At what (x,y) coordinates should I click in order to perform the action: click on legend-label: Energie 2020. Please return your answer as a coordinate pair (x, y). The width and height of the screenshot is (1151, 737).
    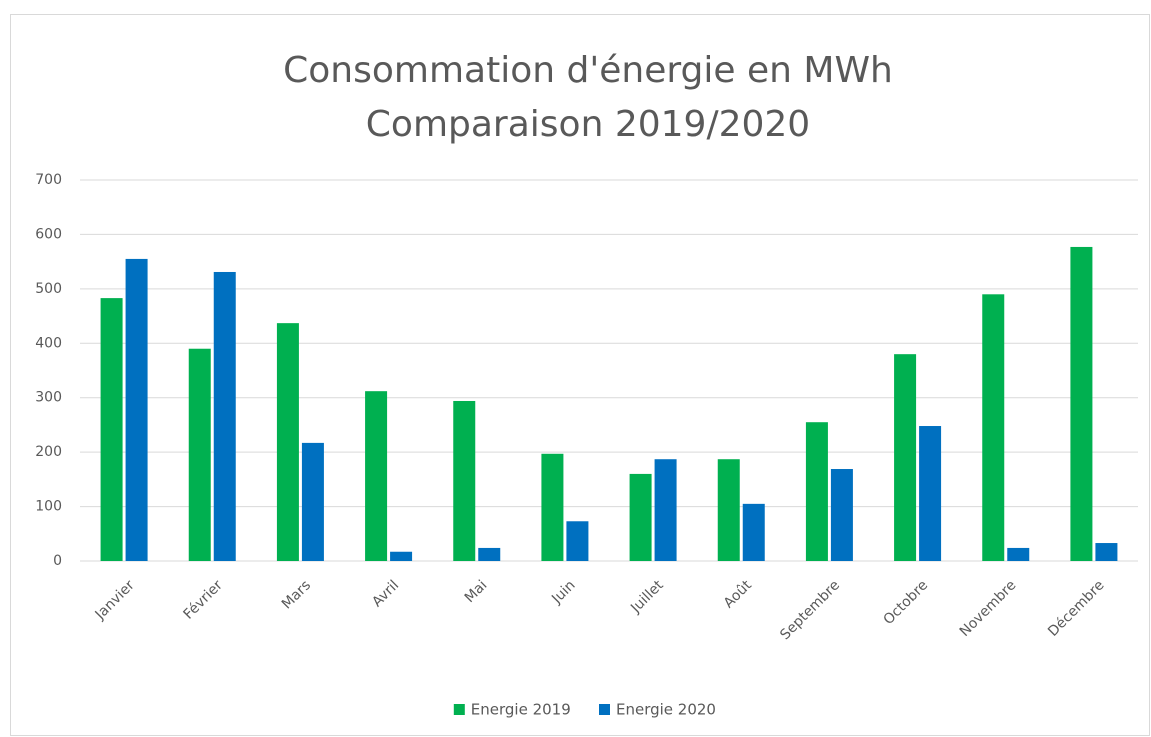
    Looking at the image, I should click on (666, 710).